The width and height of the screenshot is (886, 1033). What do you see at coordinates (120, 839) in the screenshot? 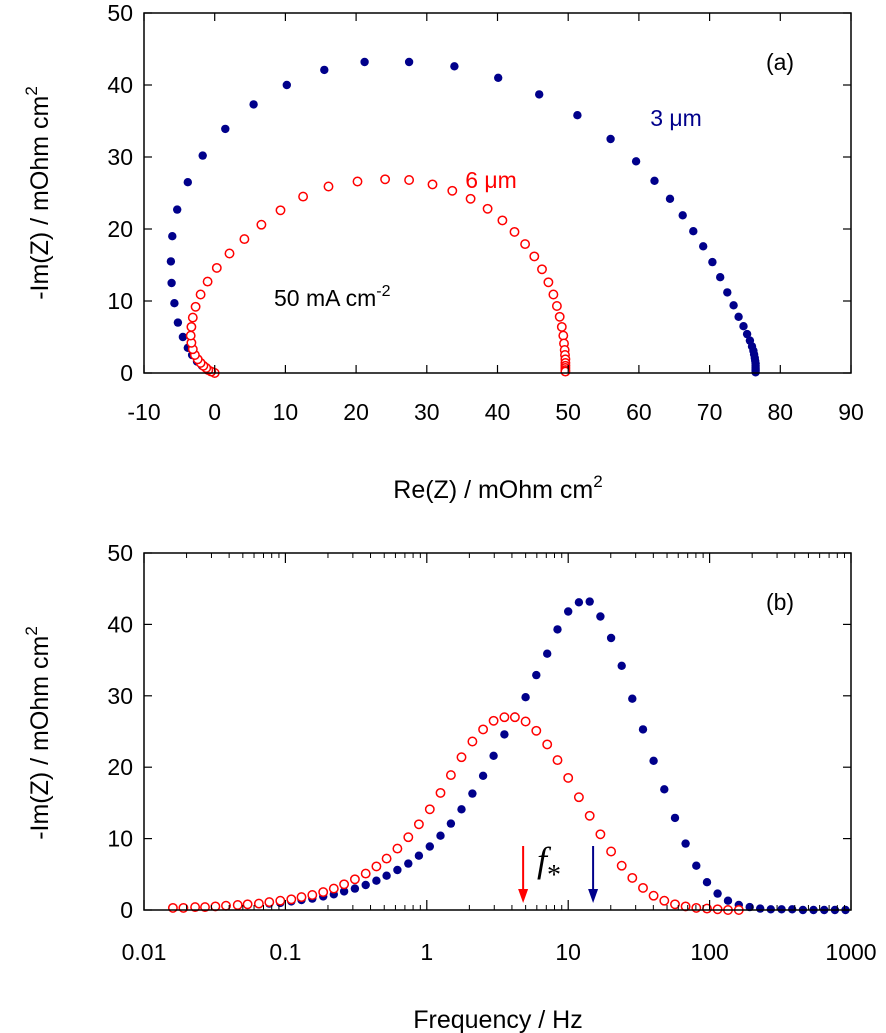
I see `bode-y-tick-label: 10` at bounding box center [120, 839].